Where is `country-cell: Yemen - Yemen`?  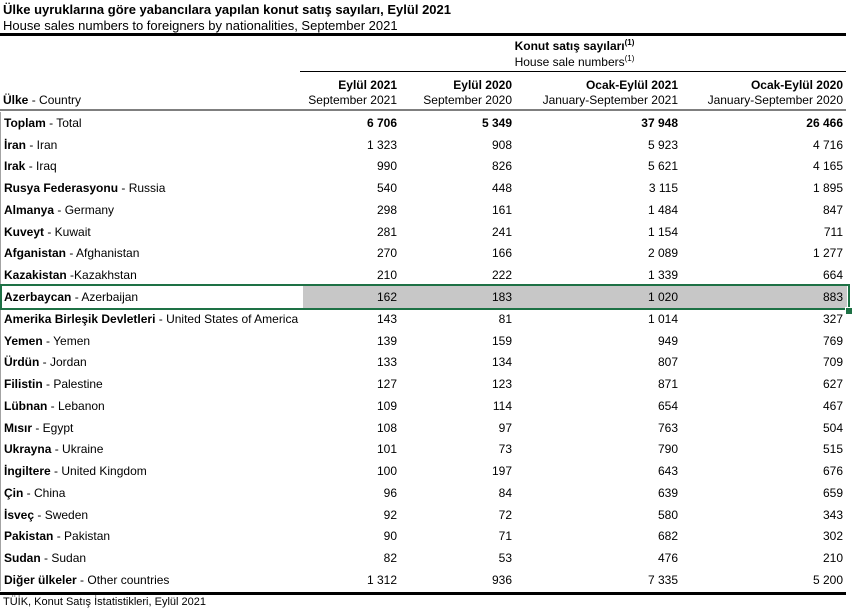
country-cell: Yemen - Yemen is located at coordinates (152, 341).